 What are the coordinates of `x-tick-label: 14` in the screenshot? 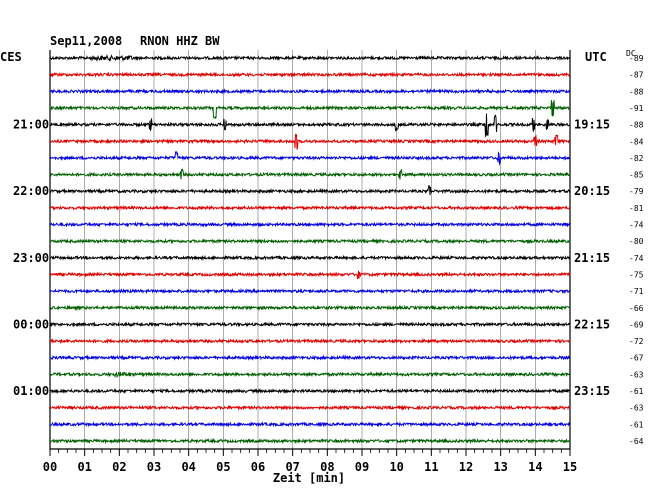 It's located at (535, 467).